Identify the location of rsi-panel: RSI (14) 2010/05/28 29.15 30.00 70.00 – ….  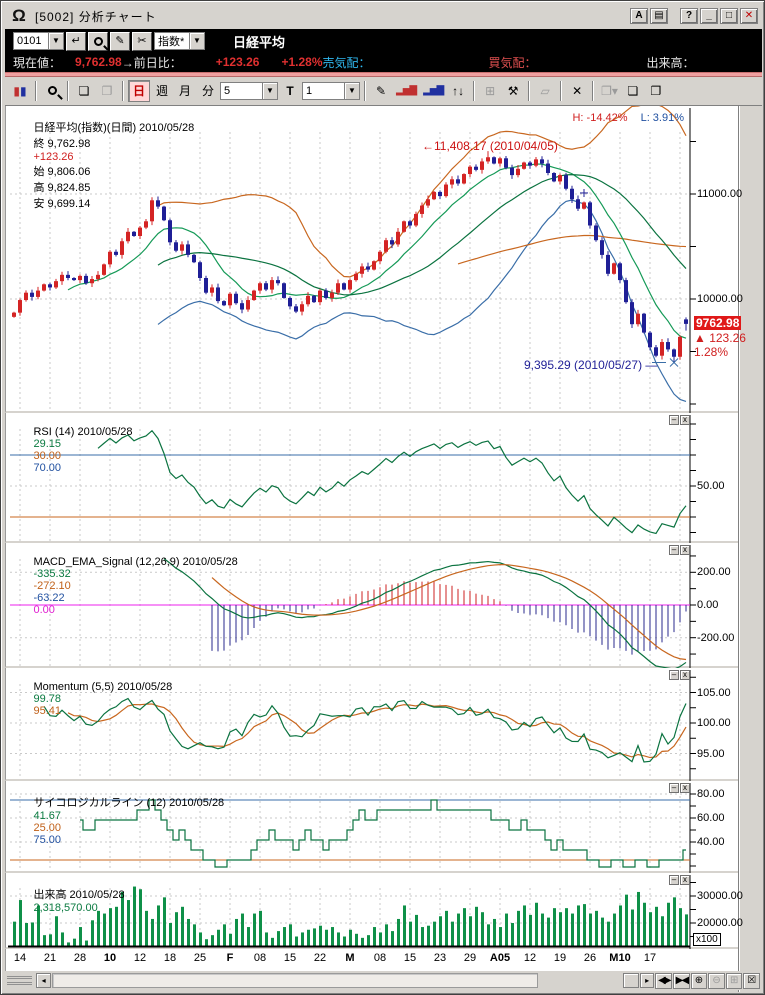
(371, 478).